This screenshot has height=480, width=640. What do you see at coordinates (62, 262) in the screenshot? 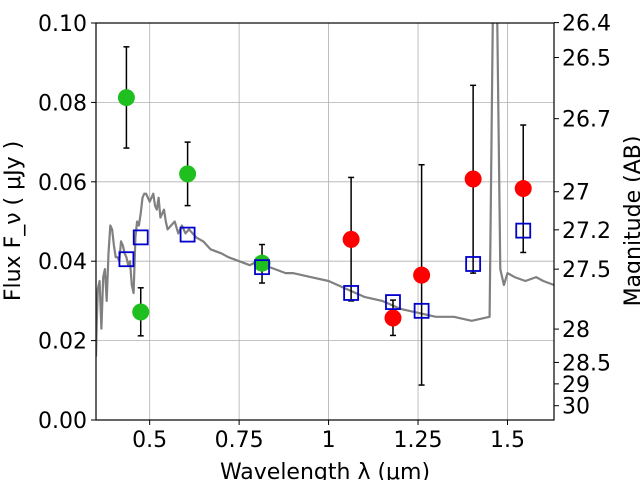
I see `y-tick-label: 0.04` at bounding box center [62, 262].